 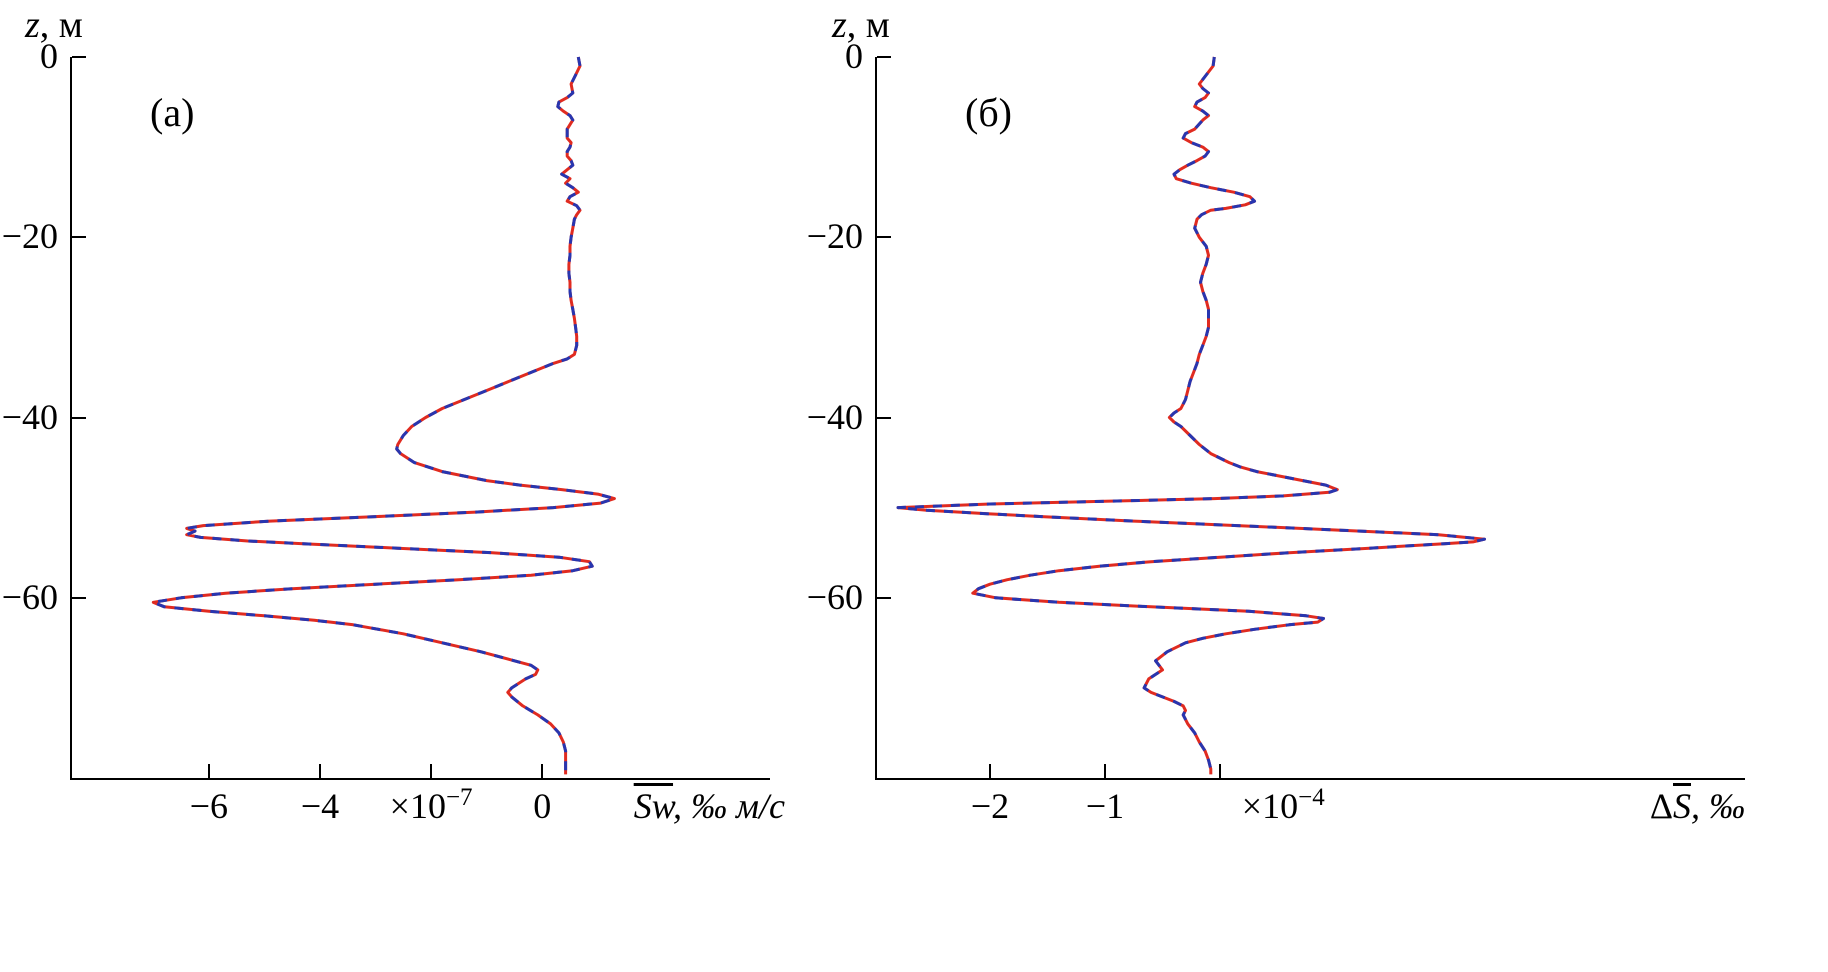 I want to click on axis-multiplier-exponent: −7, so click(x=459, y=797).